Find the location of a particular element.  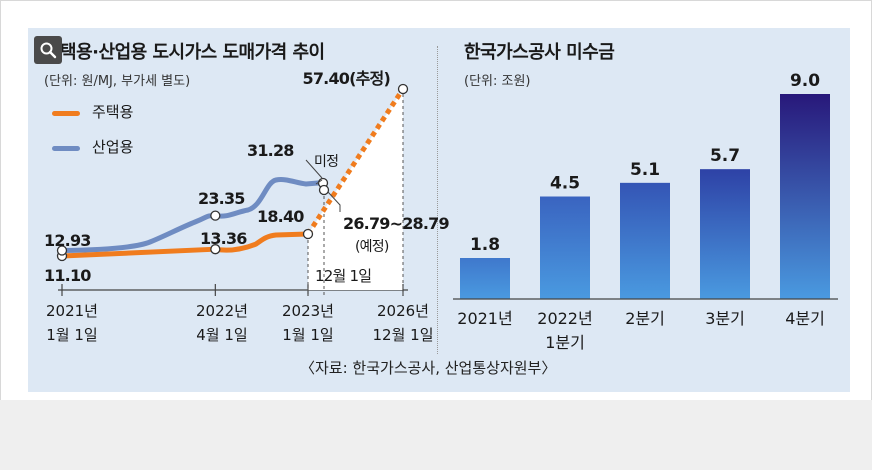

point-industrial-2022 is located at coordinates (215, 215).